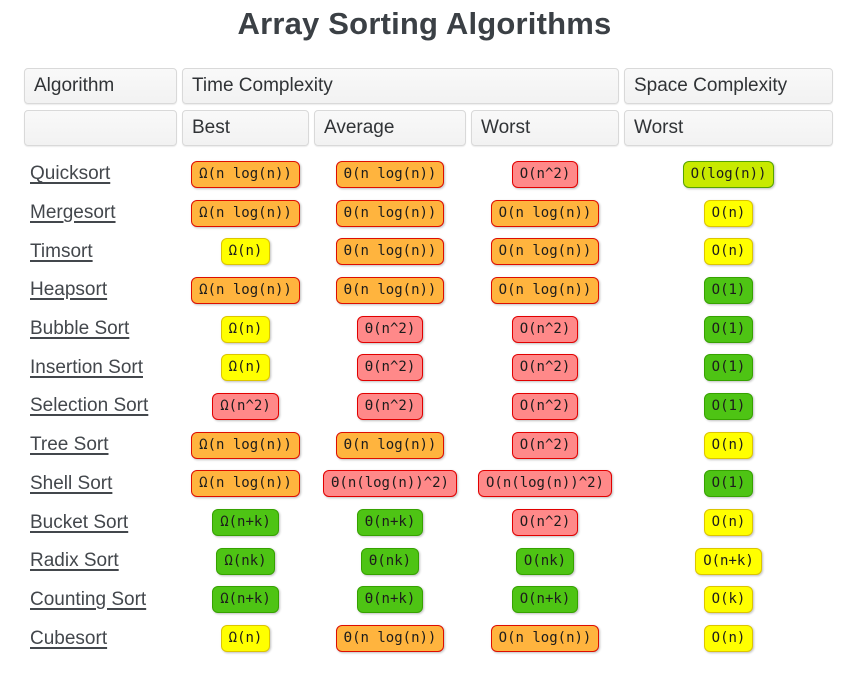  Describe the element at coordinates (80, 329) in the screenshot. I see `algorithm-link: Bubble Sort` at that location.